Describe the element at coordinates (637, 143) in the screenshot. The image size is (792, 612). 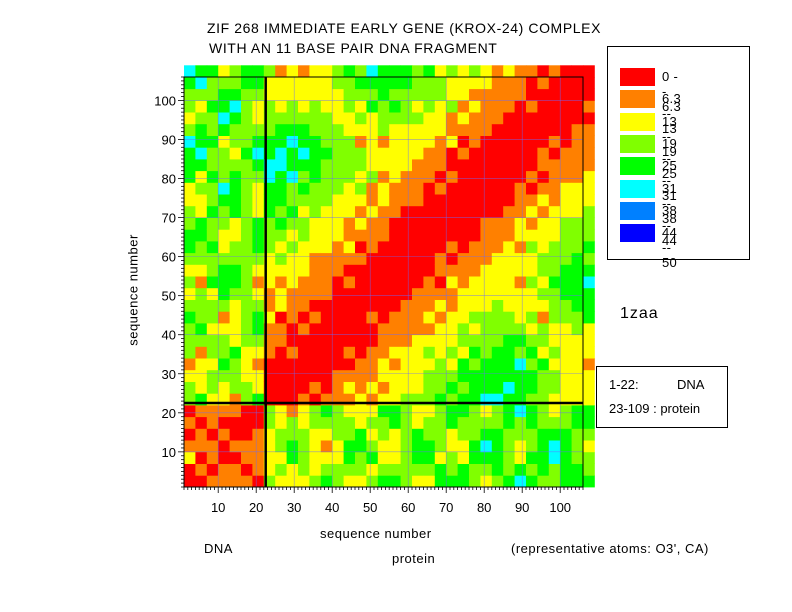
I see `legend-swatch` at that location.